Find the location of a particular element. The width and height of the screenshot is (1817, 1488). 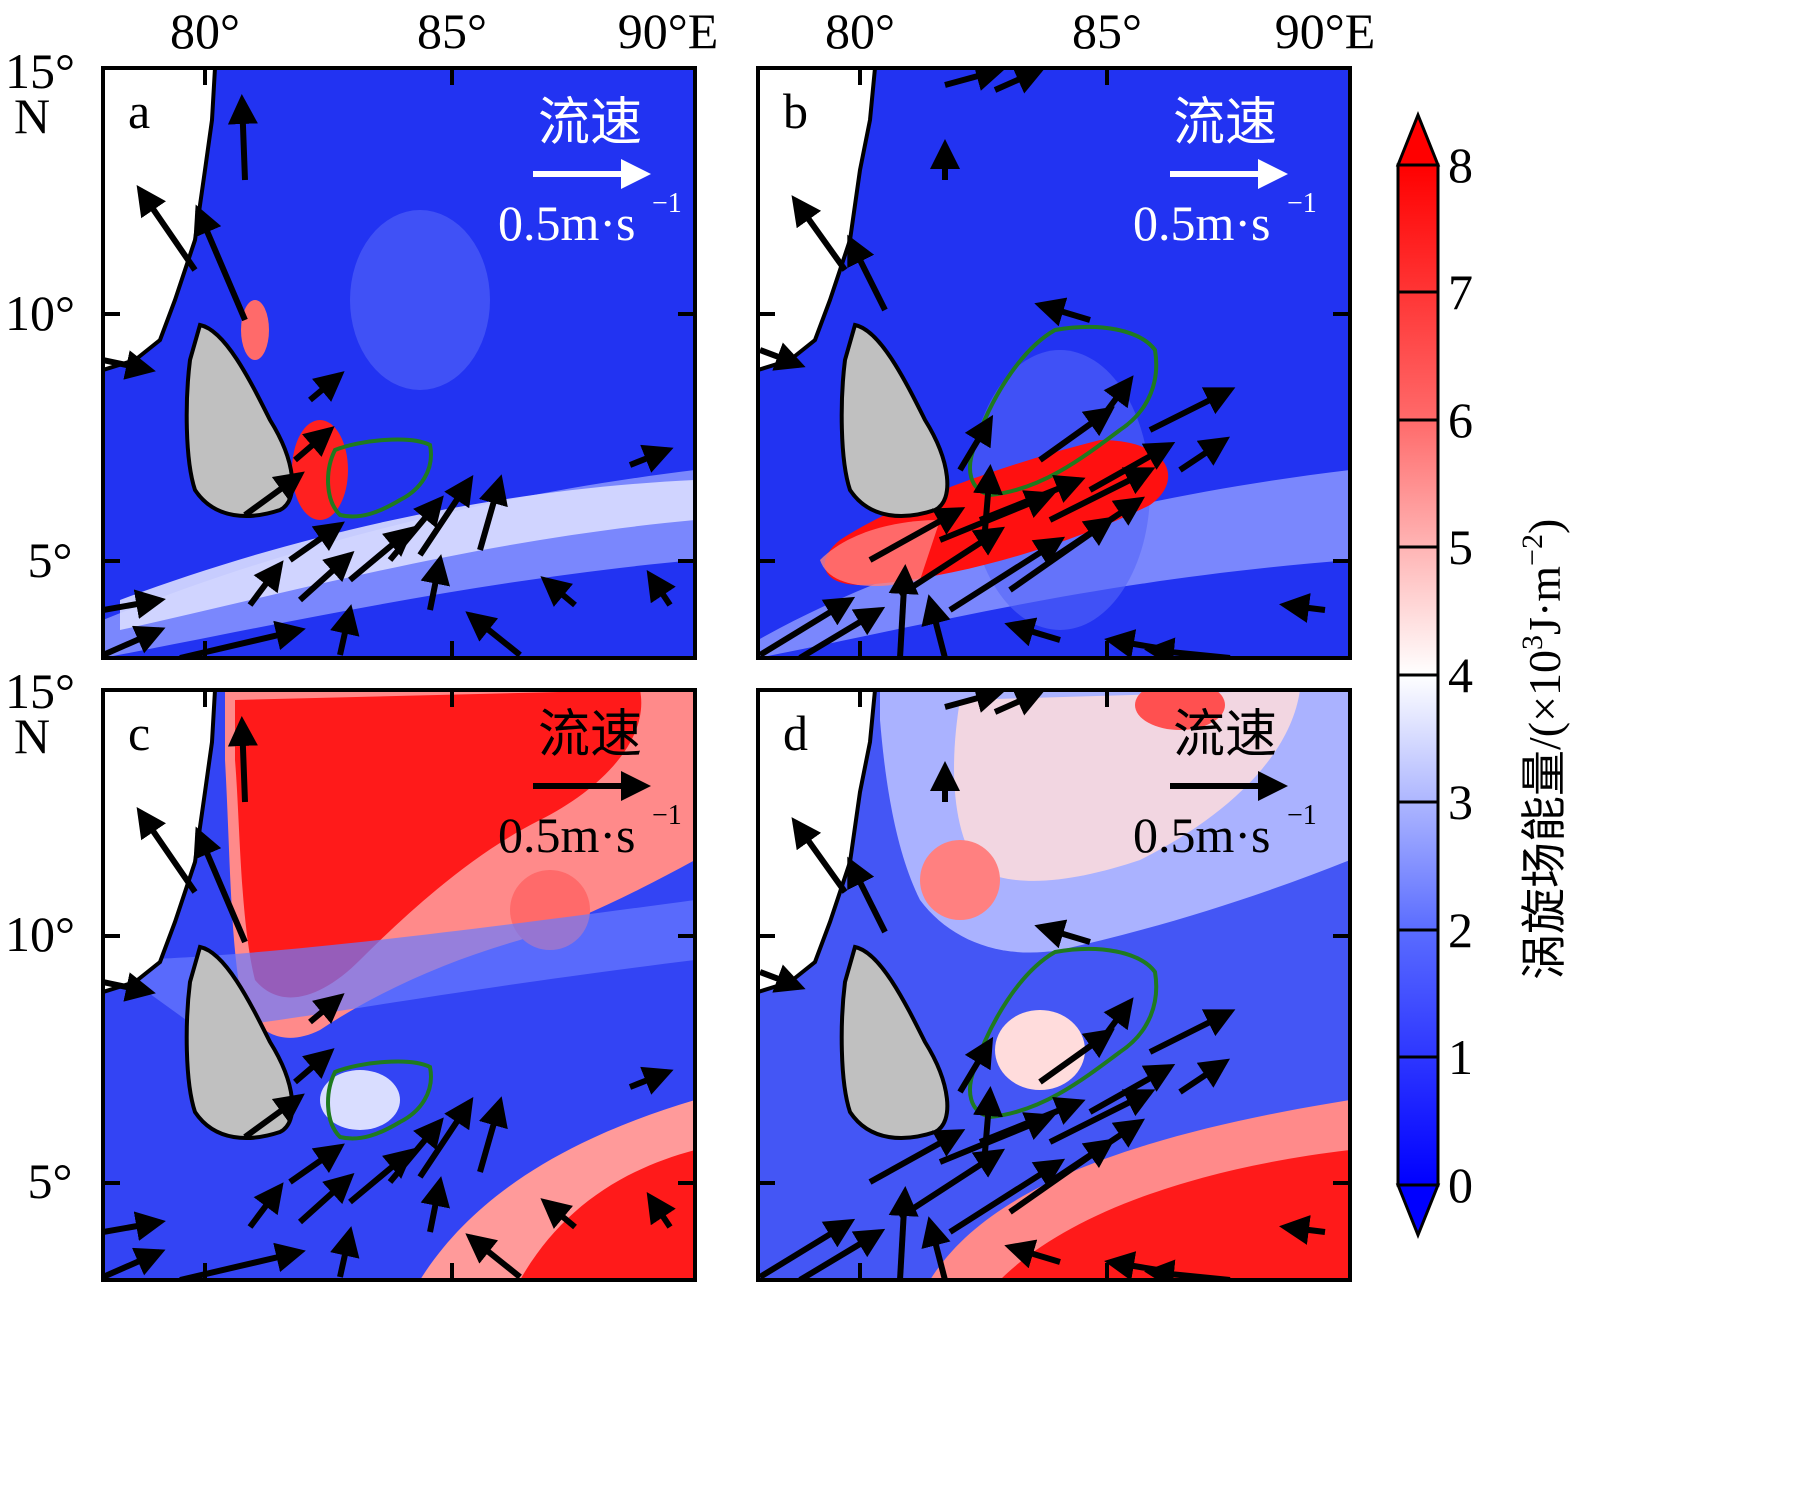

colorbar-min-extend is located at coordinates (1418, 1211).